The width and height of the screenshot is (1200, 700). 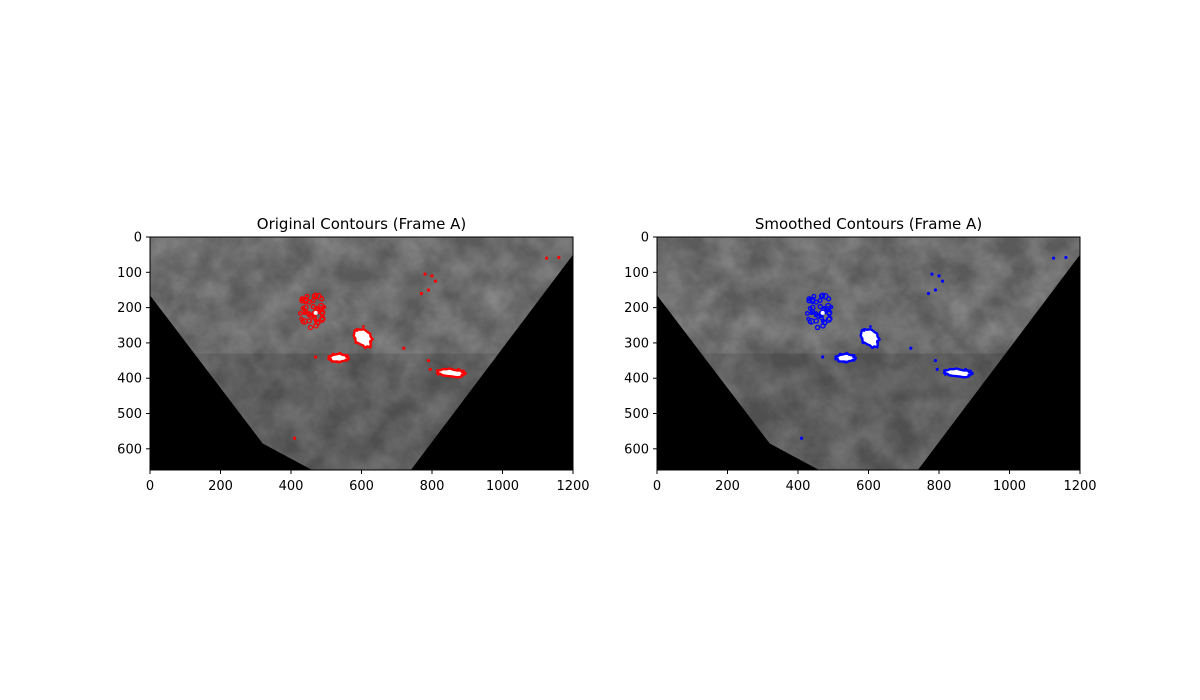 What do you see at coordinates (129, 273) in the screenshot?
I see `y-tick-label: 100` at bounding box center [129, 273].